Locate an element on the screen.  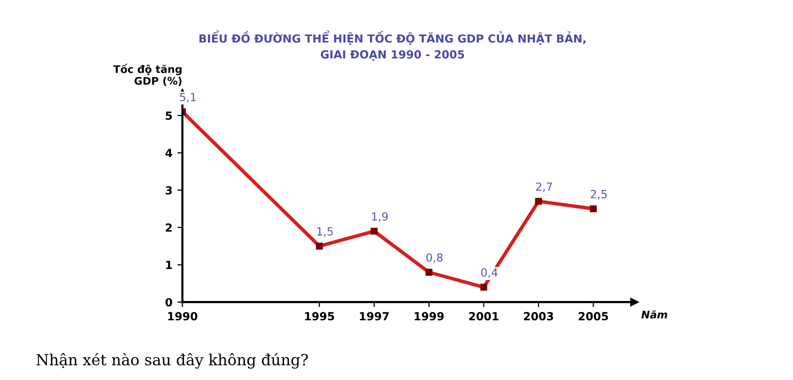
data-label: 5,1 is located at coordinates (188, 97).